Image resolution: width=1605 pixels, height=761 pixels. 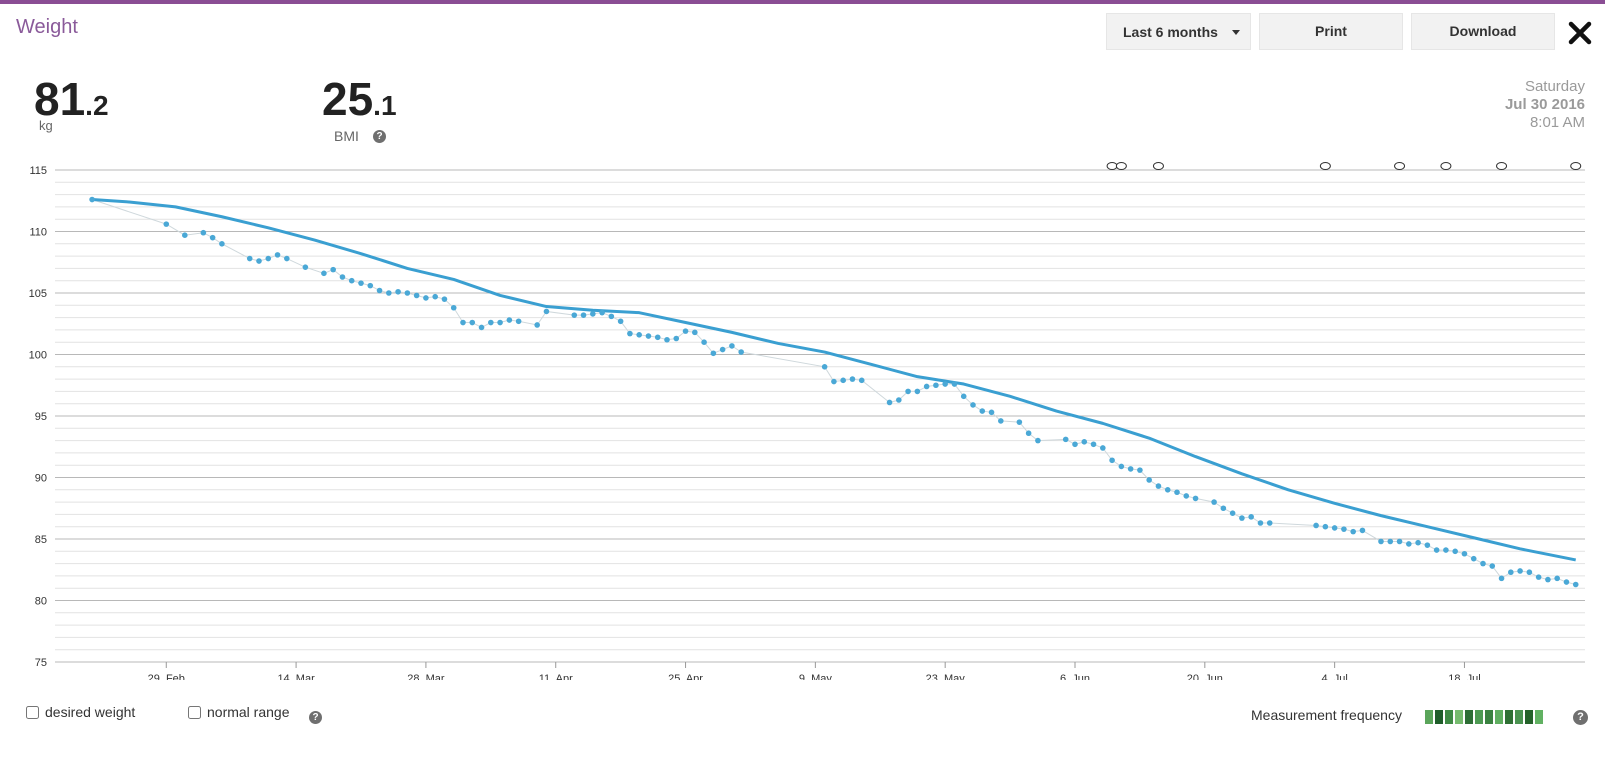 What do you see at coordinates (47, 27) in the screenshot?
I see `page-title: Weight` at bounding box center [47, 27].